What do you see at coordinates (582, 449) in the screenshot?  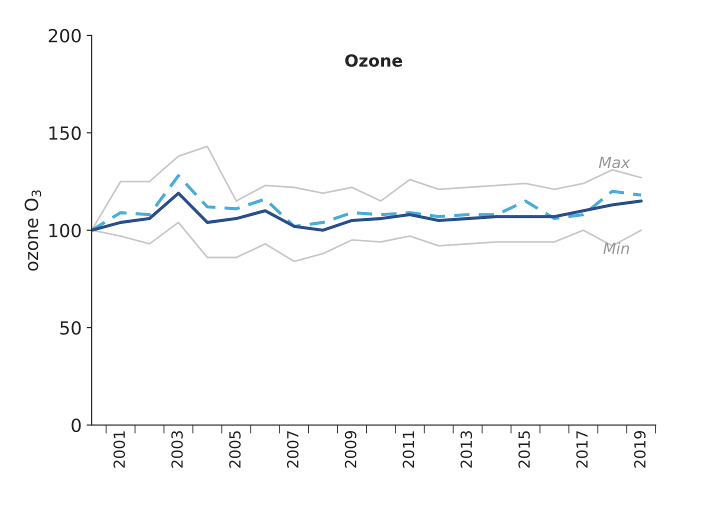 I see `x-tick-label: 2017` at bounding box center [582, 449].